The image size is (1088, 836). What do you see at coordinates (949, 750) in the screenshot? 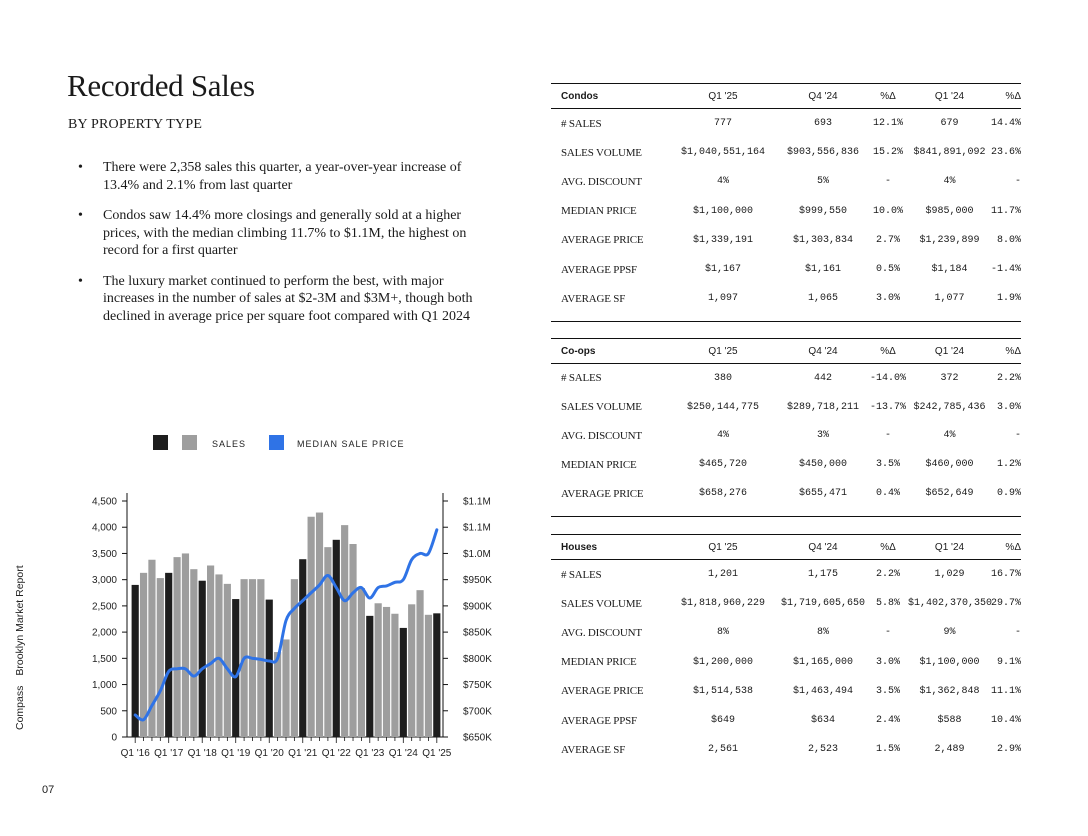
I see `table-cell: 2,489` at bounding box center [949, 750].